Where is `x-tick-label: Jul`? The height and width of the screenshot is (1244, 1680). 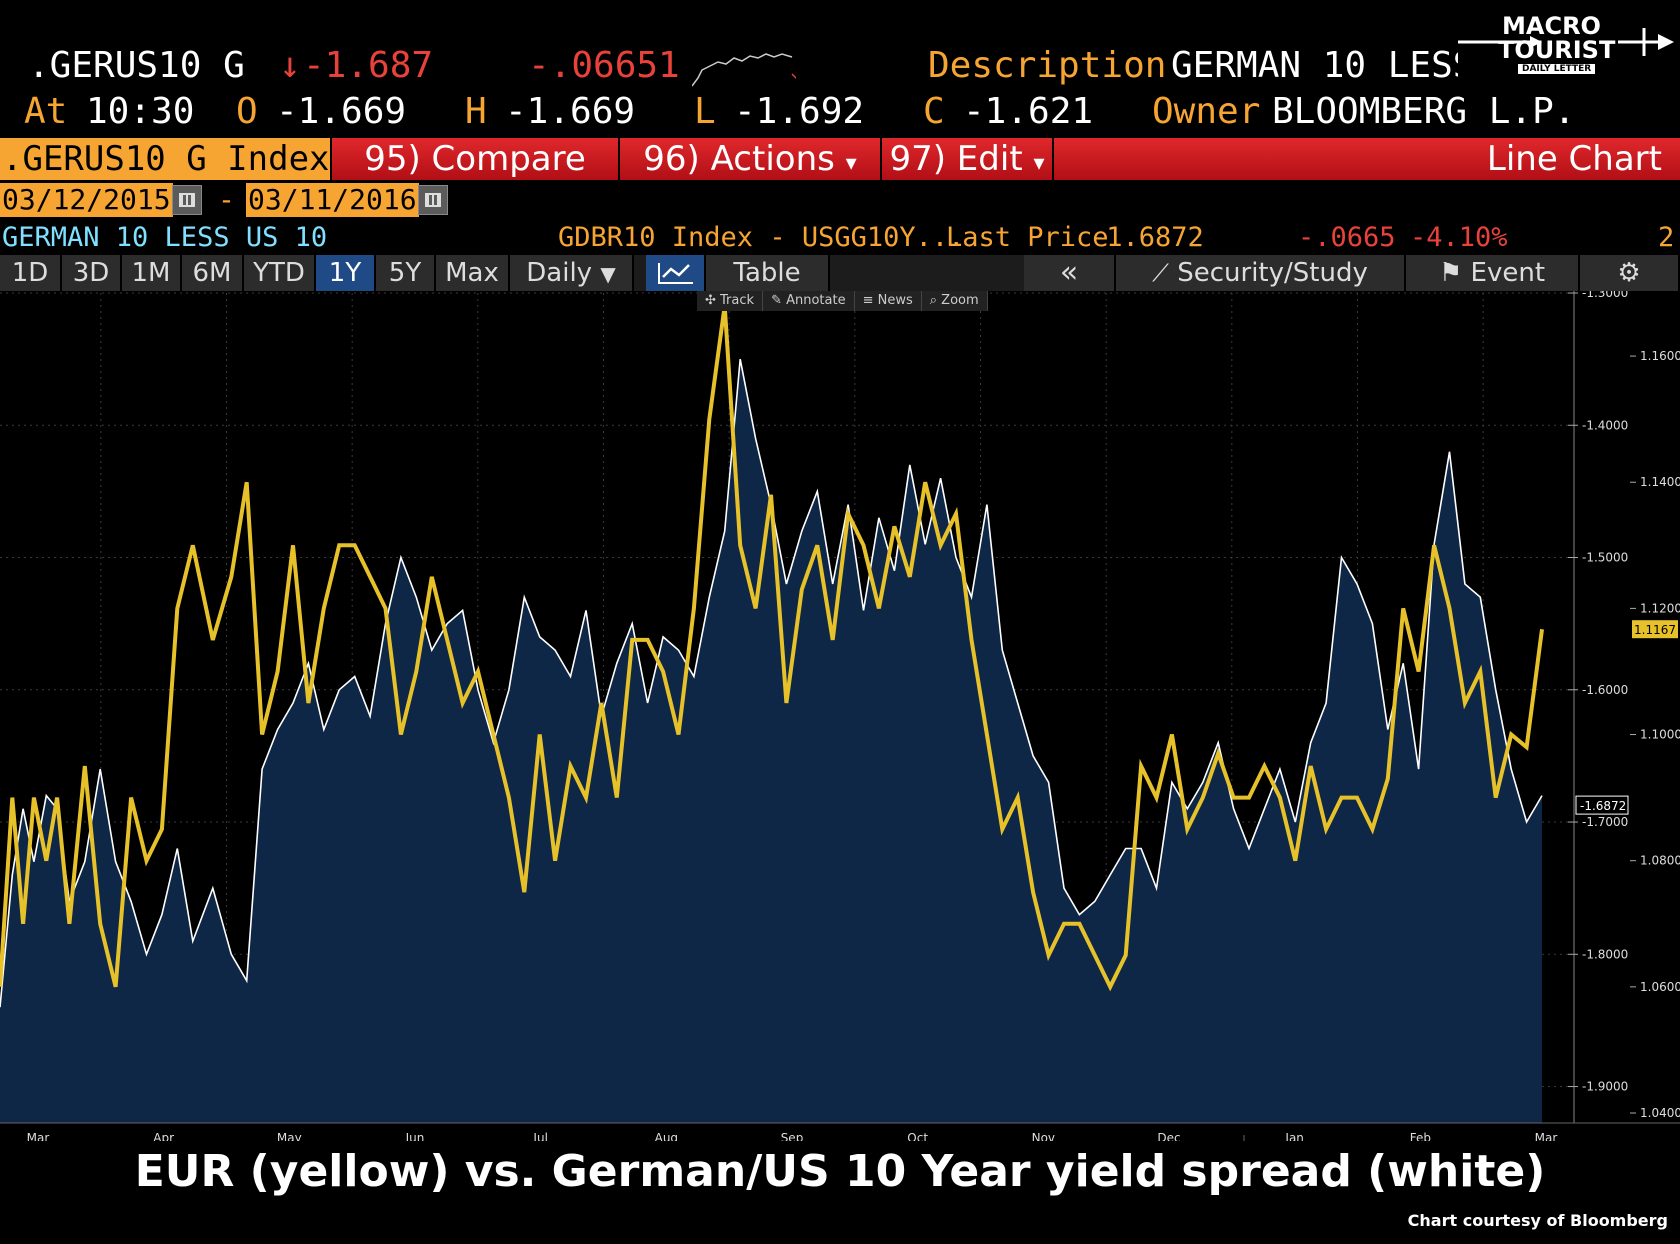
x-tick-label: Jul is located at coordinates (539, 1136).